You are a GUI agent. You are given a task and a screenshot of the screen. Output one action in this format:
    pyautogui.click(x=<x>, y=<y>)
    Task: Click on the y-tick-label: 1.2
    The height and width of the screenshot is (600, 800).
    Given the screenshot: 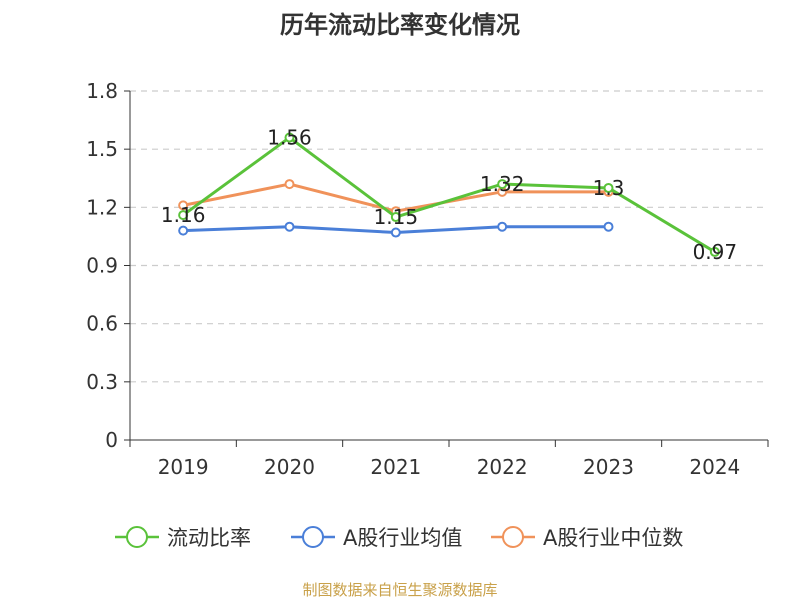 What is the action you would take?
    pyautogui.click(x=102, y=207)
    